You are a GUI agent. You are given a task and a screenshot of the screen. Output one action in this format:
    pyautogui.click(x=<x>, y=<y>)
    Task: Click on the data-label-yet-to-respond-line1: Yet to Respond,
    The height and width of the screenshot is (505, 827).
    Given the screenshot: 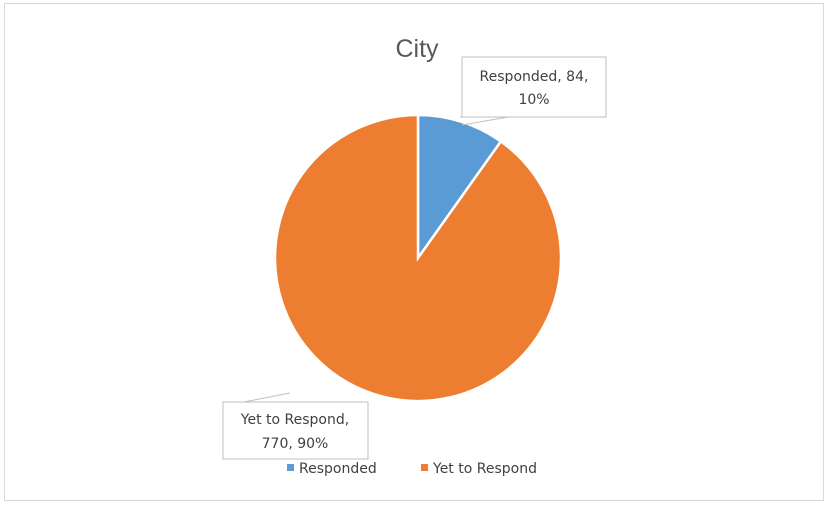 What is the action you would take?
    pyautogui.click(x=294, y=420)
    